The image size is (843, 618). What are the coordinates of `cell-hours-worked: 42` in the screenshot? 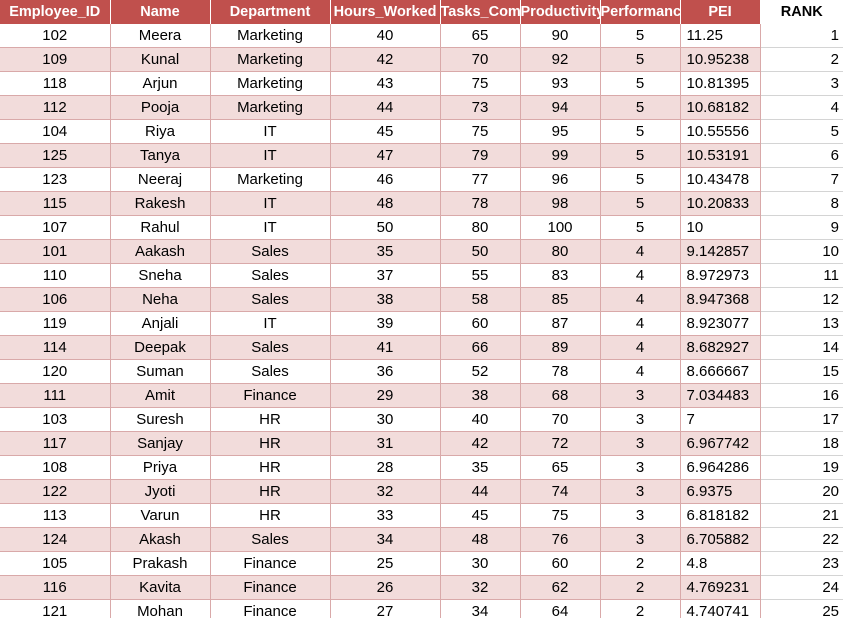 It's located at (385, 59).